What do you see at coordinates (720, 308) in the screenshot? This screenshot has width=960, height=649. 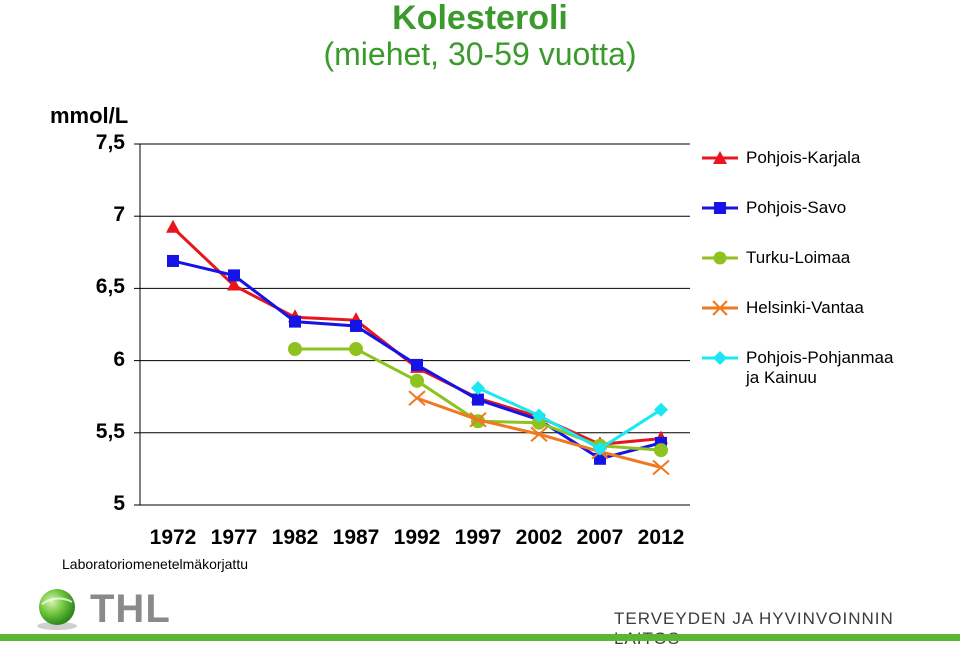 I see `legend-marker-x` at bounding box center [720, 308].